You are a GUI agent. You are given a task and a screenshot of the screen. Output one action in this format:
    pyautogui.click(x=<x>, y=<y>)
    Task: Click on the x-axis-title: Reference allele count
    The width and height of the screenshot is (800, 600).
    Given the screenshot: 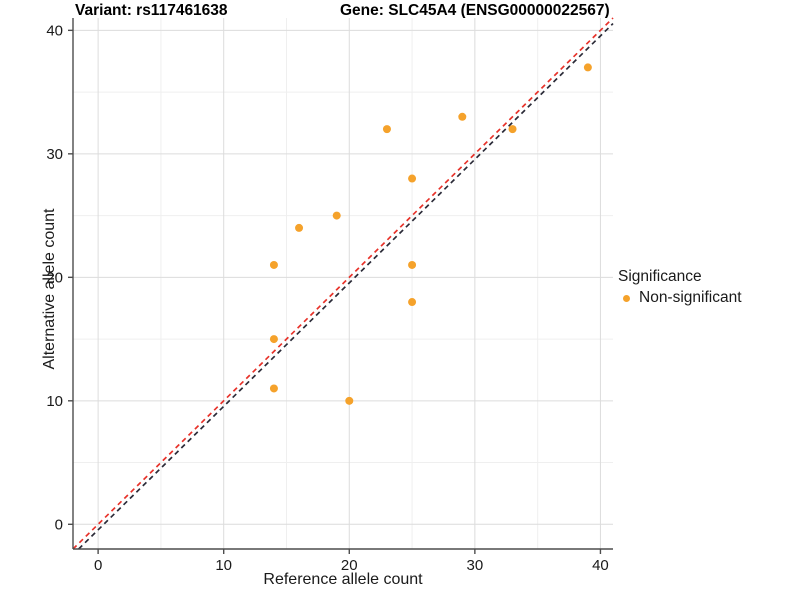 What is the action you would take?
    pyautogui.click(x=343, y=579)
    